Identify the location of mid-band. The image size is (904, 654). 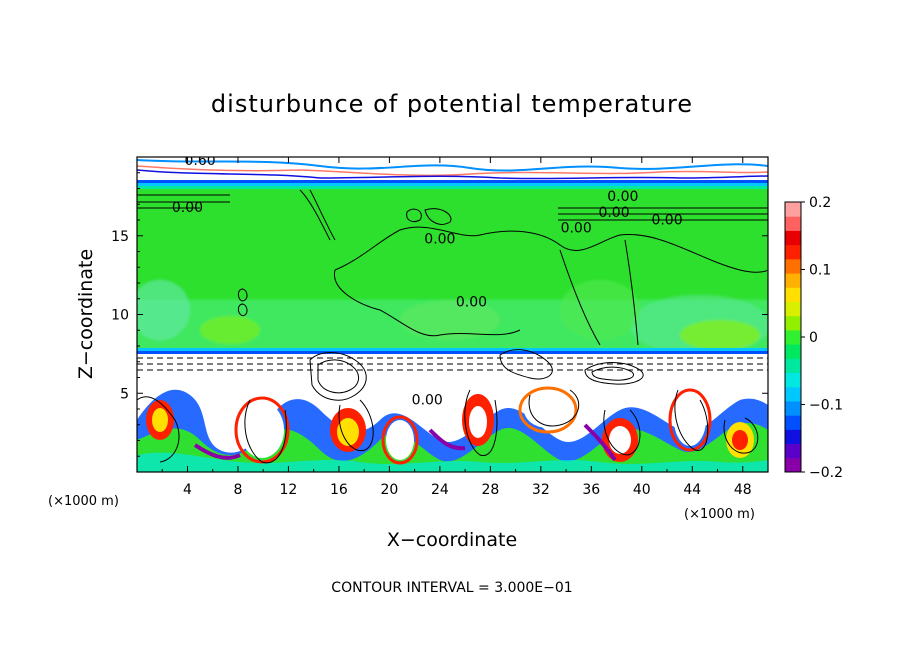
(452, 363).